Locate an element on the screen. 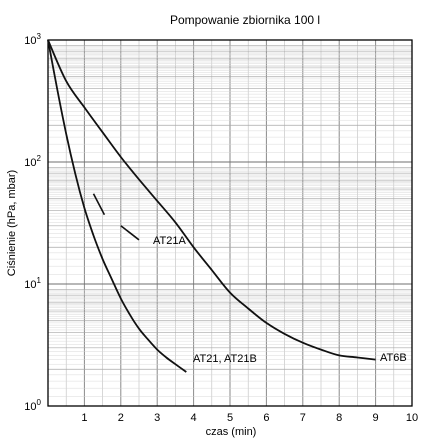 The height and width of the screenshot is (442, 433). series-label-at21a: AT21A is located at coordinates (169, 241).